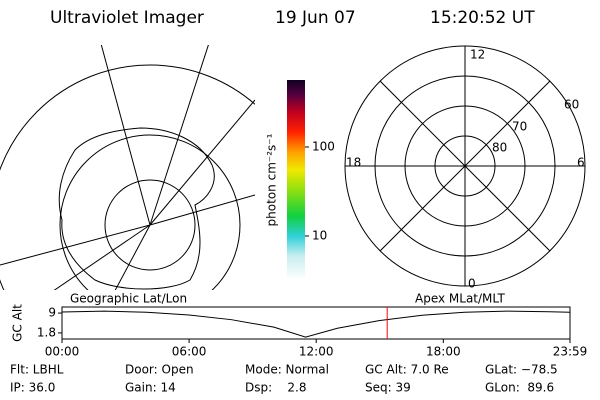 The image size is (600, 400). What do you see at coordinates (316, 324) in the screenshot?
I see `alt-line` at bounding box center [316, 324].